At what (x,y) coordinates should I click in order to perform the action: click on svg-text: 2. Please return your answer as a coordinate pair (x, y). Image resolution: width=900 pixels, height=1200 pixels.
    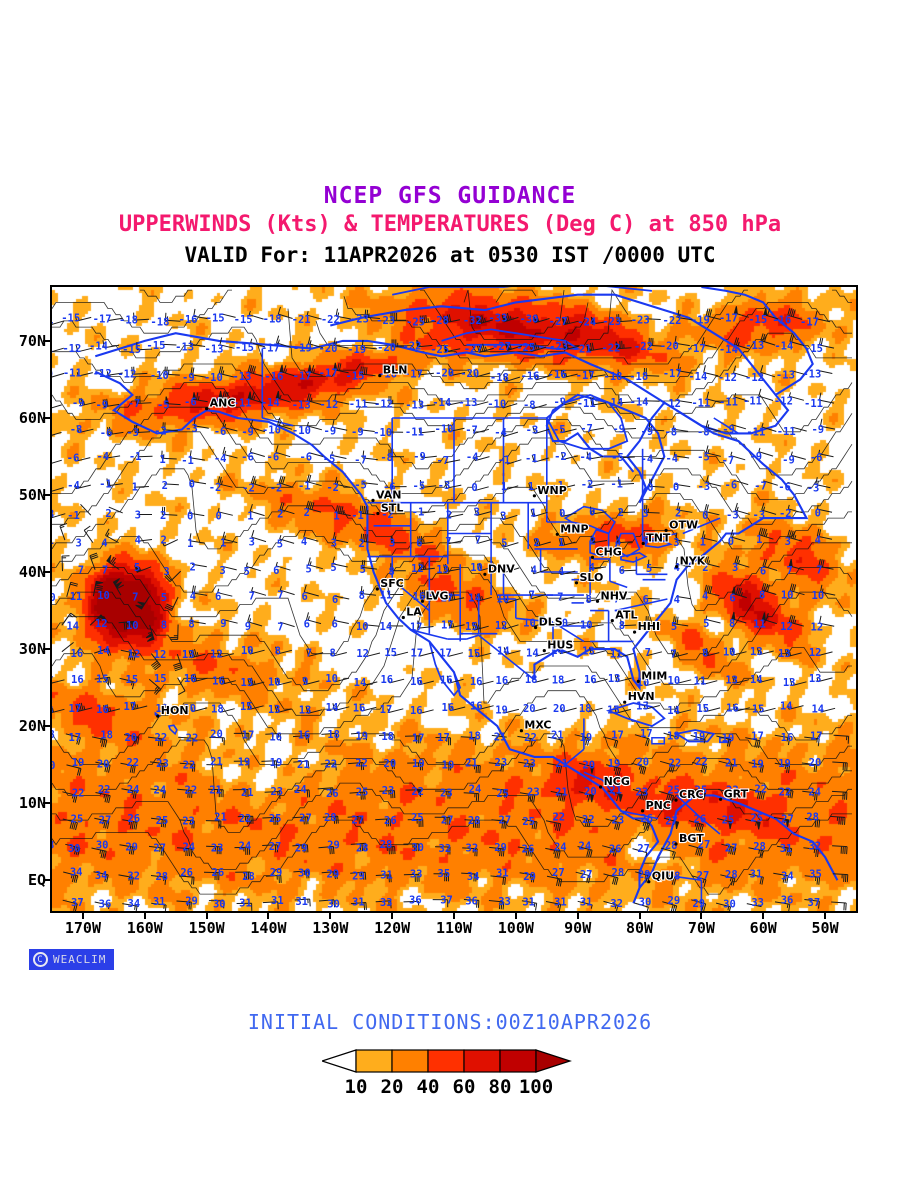
    Looking at the image, I should click on (449, 515).